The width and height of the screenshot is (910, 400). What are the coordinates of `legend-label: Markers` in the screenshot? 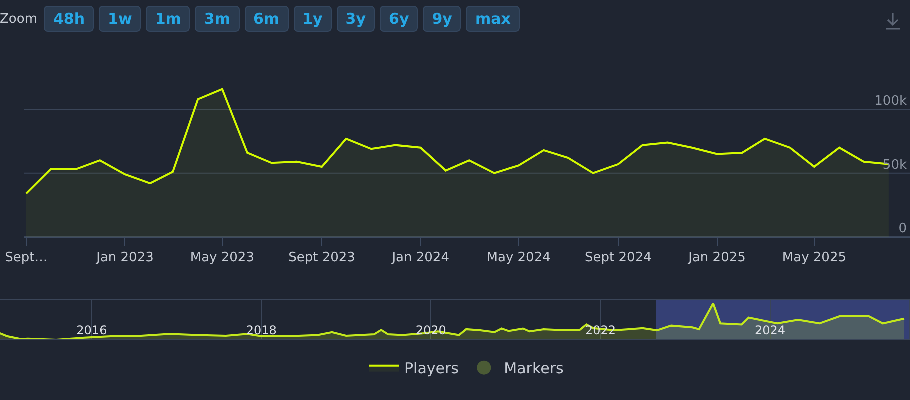 It's located at (534, 369).